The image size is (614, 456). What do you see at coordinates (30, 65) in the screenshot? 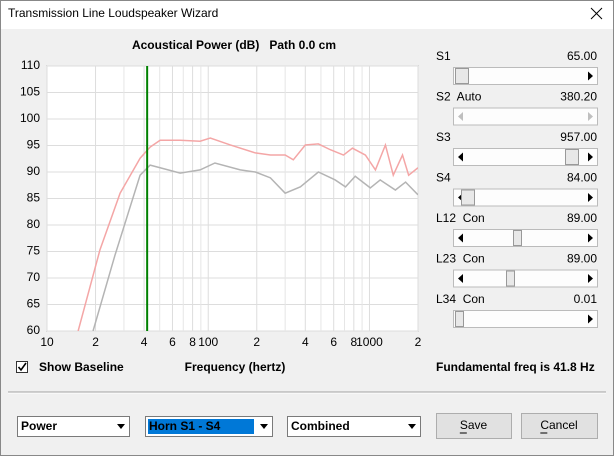
I see `y-tick-label: 110` at bounding box center [30, 65].